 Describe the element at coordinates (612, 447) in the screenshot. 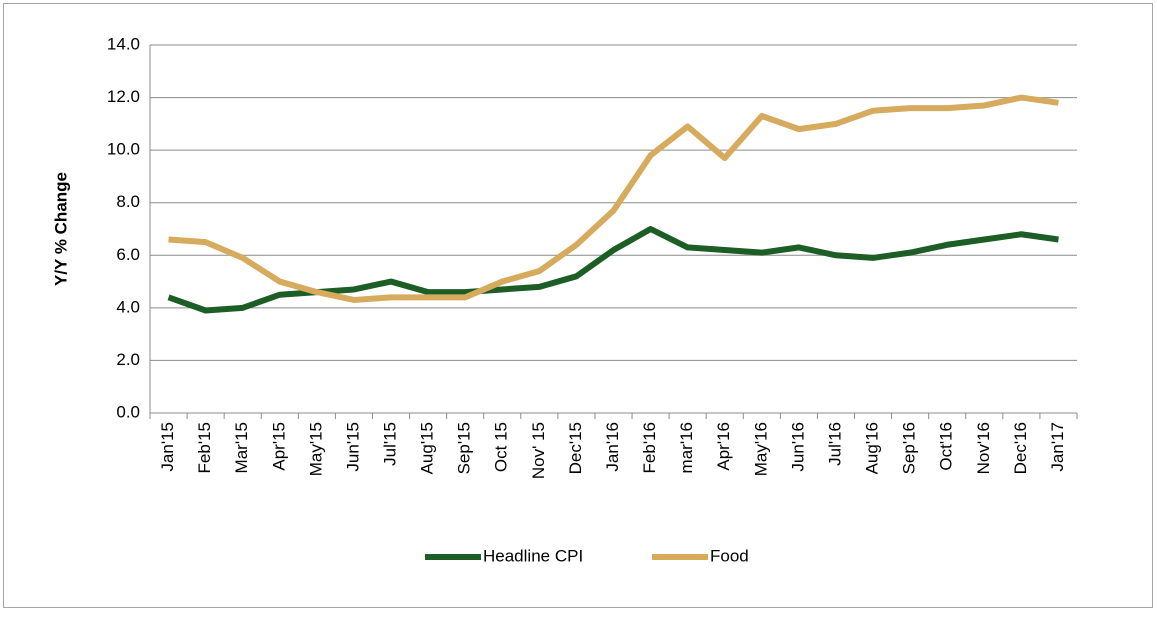

I see `x-tick-label: Jan'16` at that location.